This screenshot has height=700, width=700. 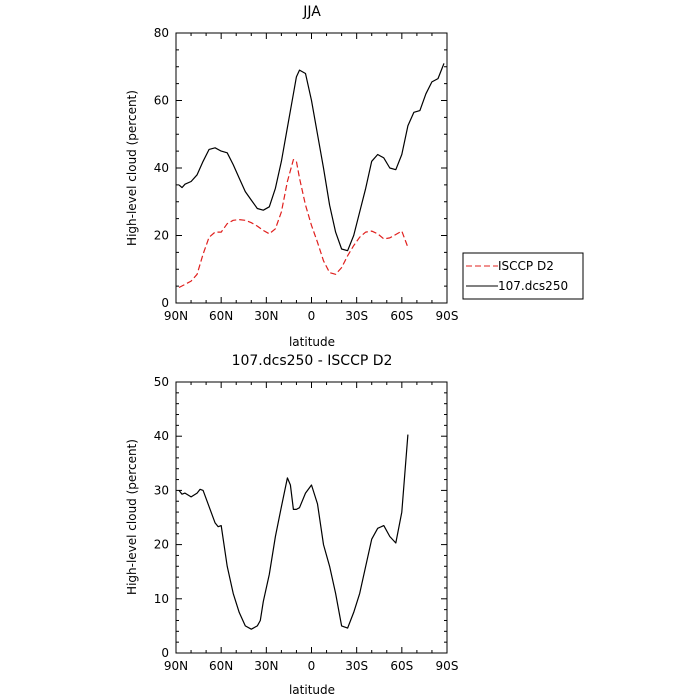 I want to click on y-tick-label: 30, so click(x=161, y=490).